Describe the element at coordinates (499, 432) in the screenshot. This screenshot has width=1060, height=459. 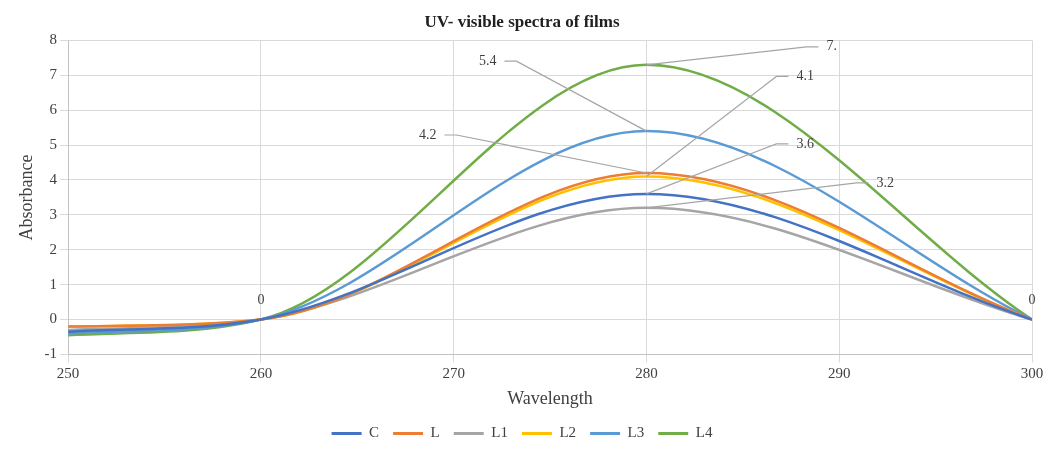
I see `legend-label: L1` at that location.